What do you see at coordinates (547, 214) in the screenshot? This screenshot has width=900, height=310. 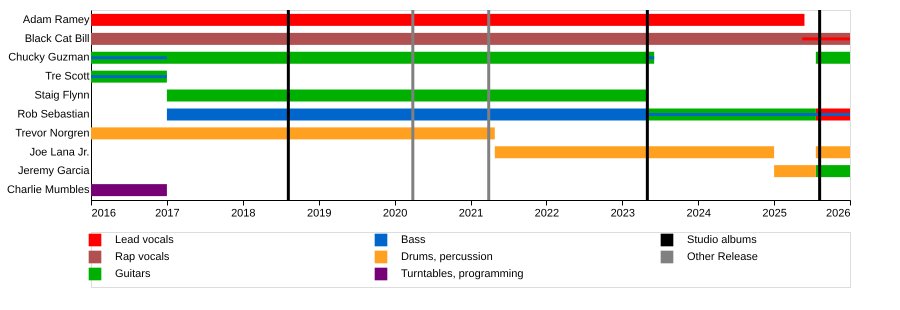 I see `x-tick-label: 2022` at bounding box center [547, 214].